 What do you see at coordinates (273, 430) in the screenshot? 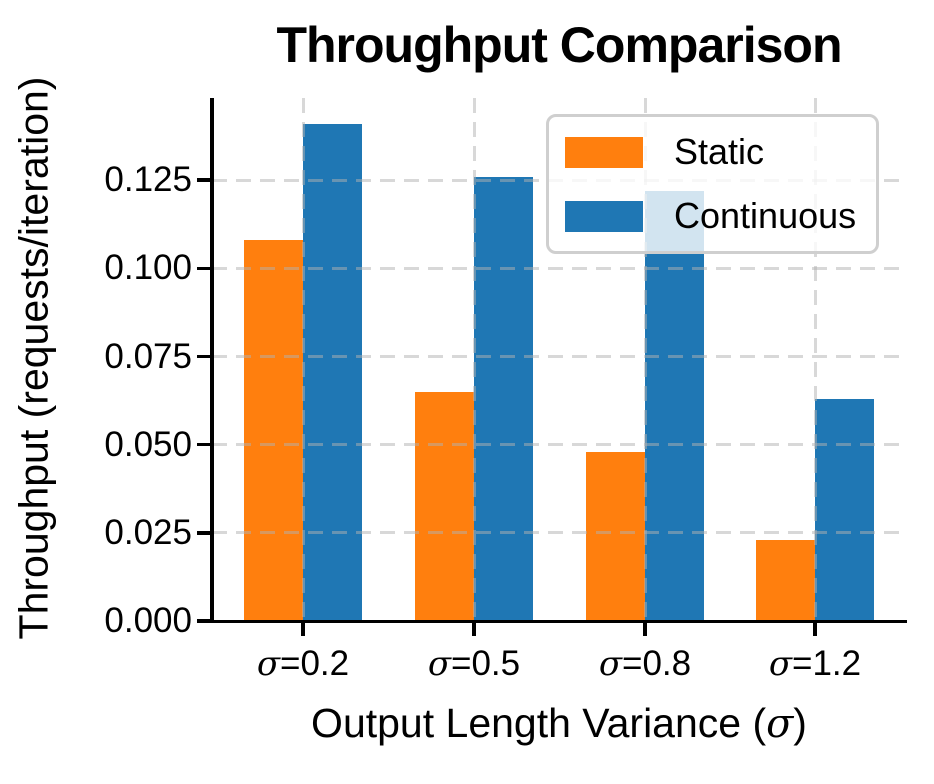
I see `bar-static-σ=0.2` at bounding box center [273, 430].